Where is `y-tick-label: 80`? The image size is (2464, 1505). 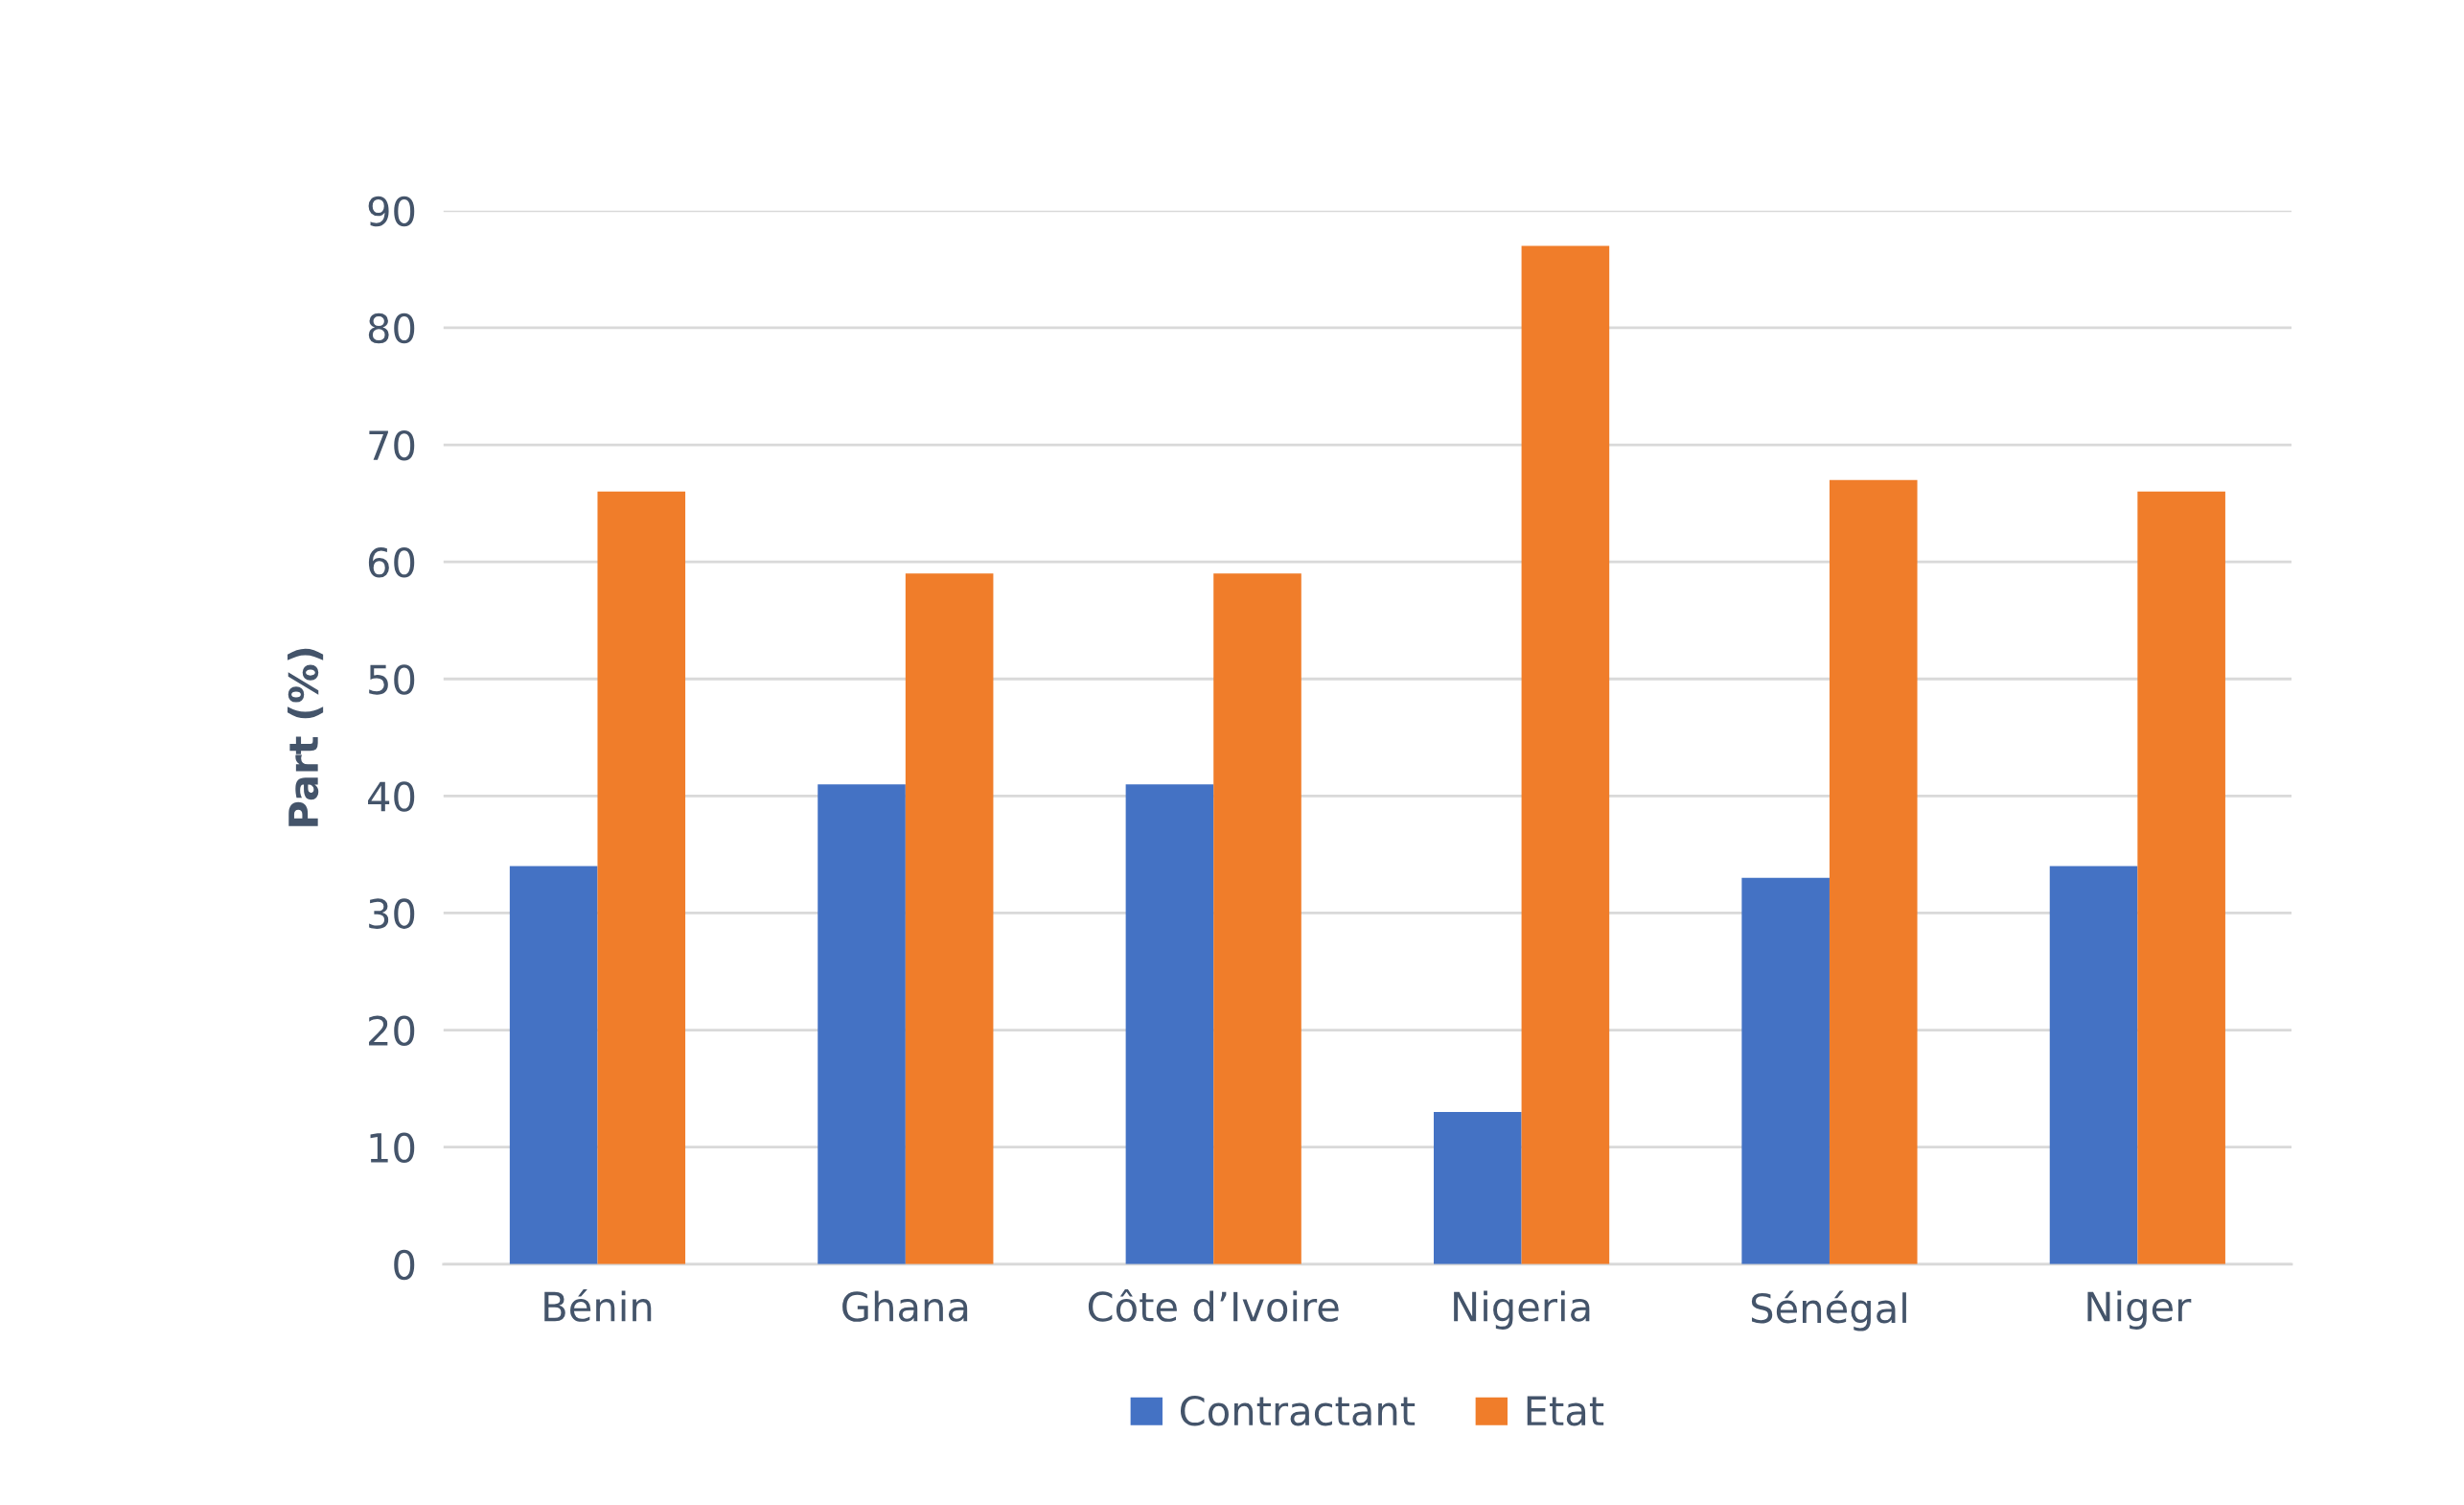
y-tick-label: 80 is located at coordinates (391, 328).